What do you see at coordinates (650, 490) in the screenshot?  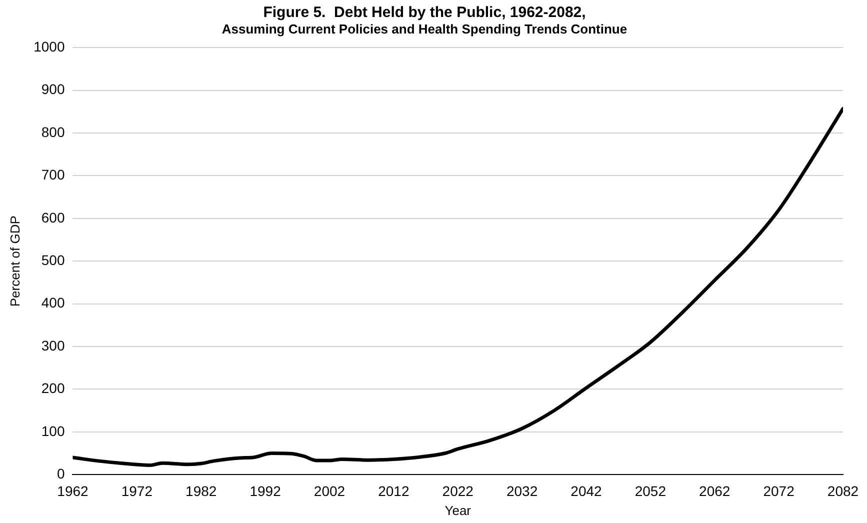 I see `x-tick-label: 2052` at bounding box center [650, 490].